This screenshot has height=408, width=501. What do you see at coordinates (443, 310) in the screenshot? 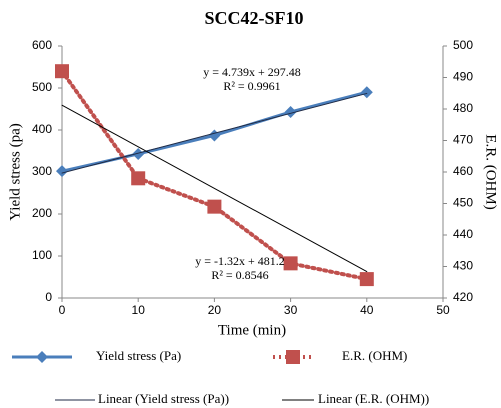
I see `x-tick-label: 50` at bounding box center [443, 310].